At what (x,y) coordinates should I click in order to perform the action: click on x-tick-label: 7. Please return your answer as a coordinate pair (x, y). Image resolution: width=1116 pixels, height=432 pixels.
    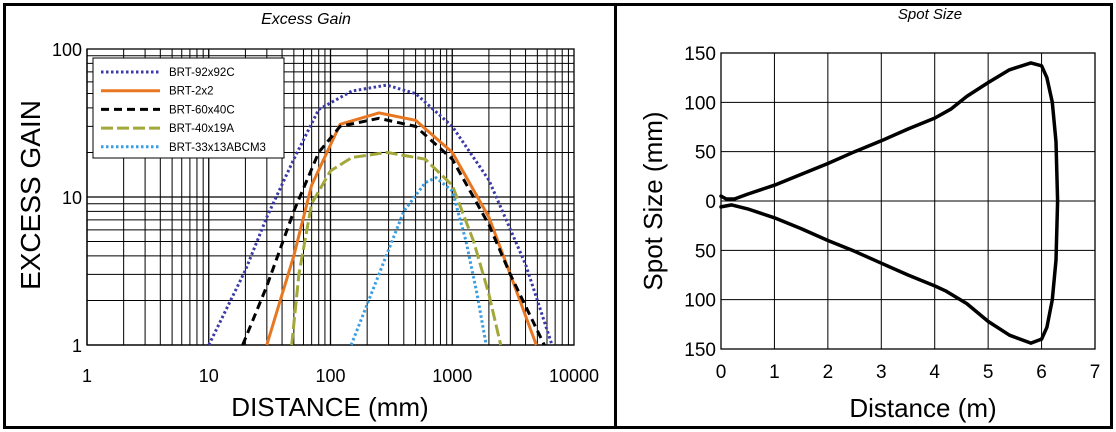
    Looking at the image, I should click on (1095, 372).